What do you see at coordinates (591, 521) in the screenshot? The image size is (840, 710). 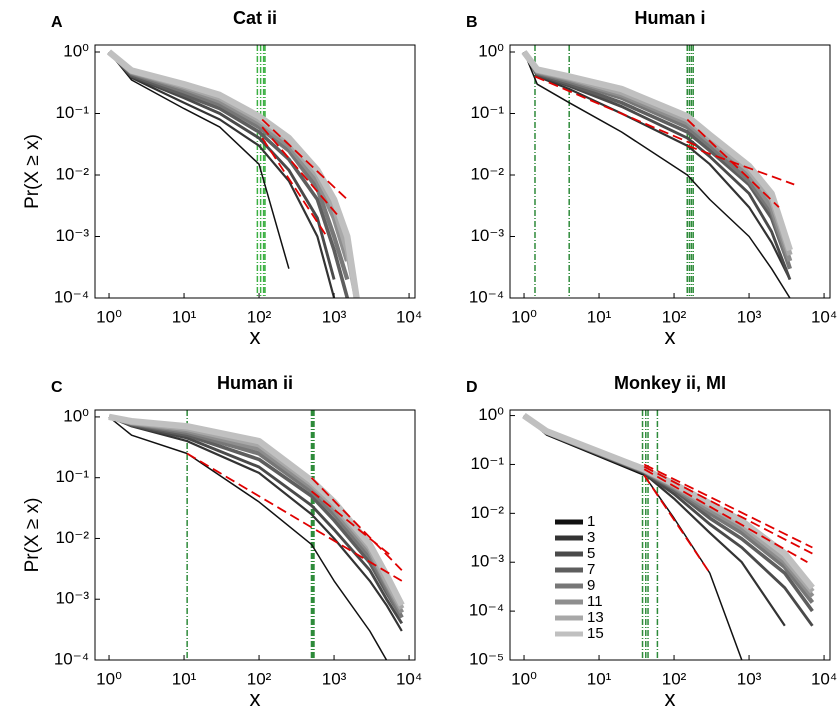 I see `legend-label: 1` at bounding box center [591, 521].